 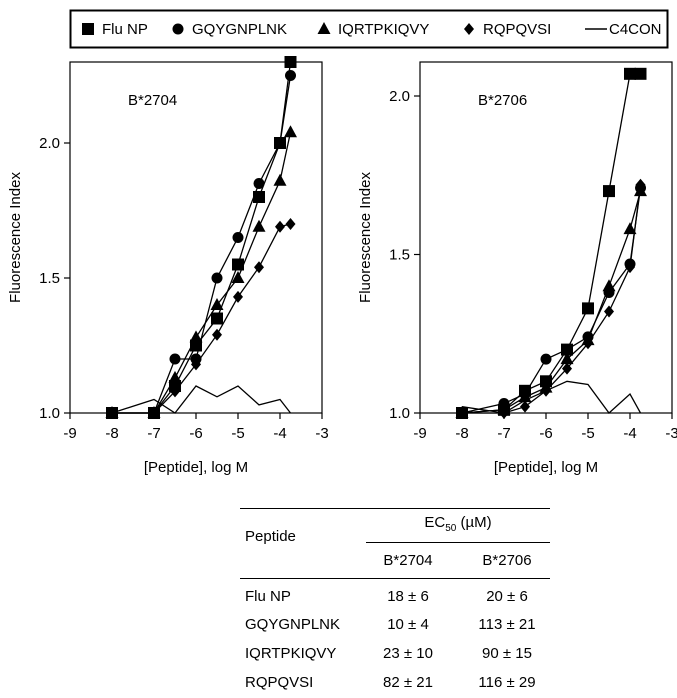 I want to click on b2706-cell: 113 ± 21, so click(x=507, y=624).